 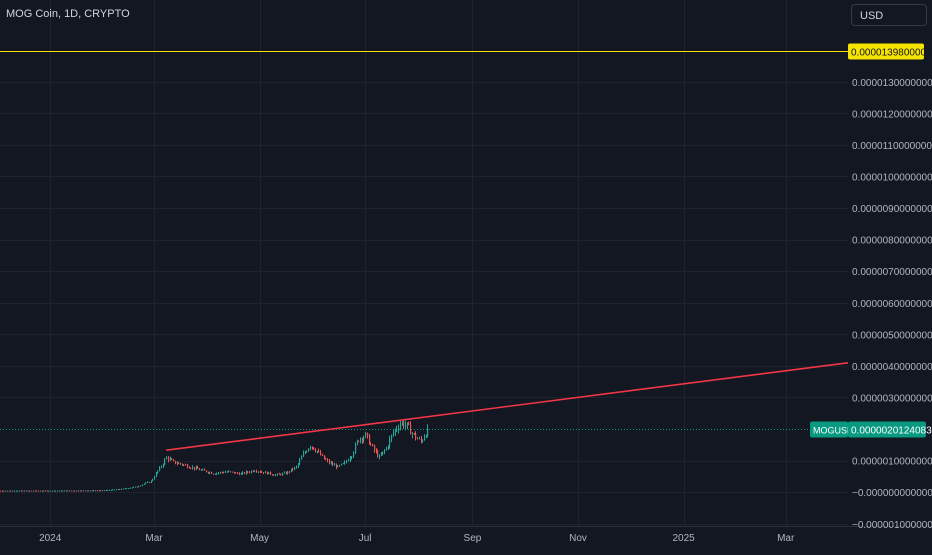 What do you see at coordinates (892, 335) in the screenshot?
I see `y-tick-label: 0.00000500000000` at bounding box center [892, 335].